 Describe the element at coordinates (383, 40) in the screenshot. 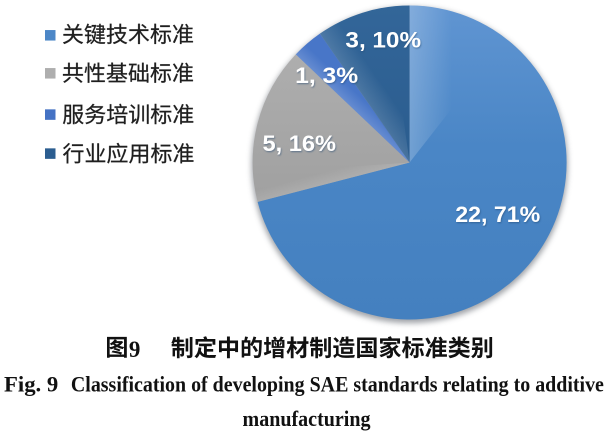

I see `svg-text: 3, 10%` at that location.